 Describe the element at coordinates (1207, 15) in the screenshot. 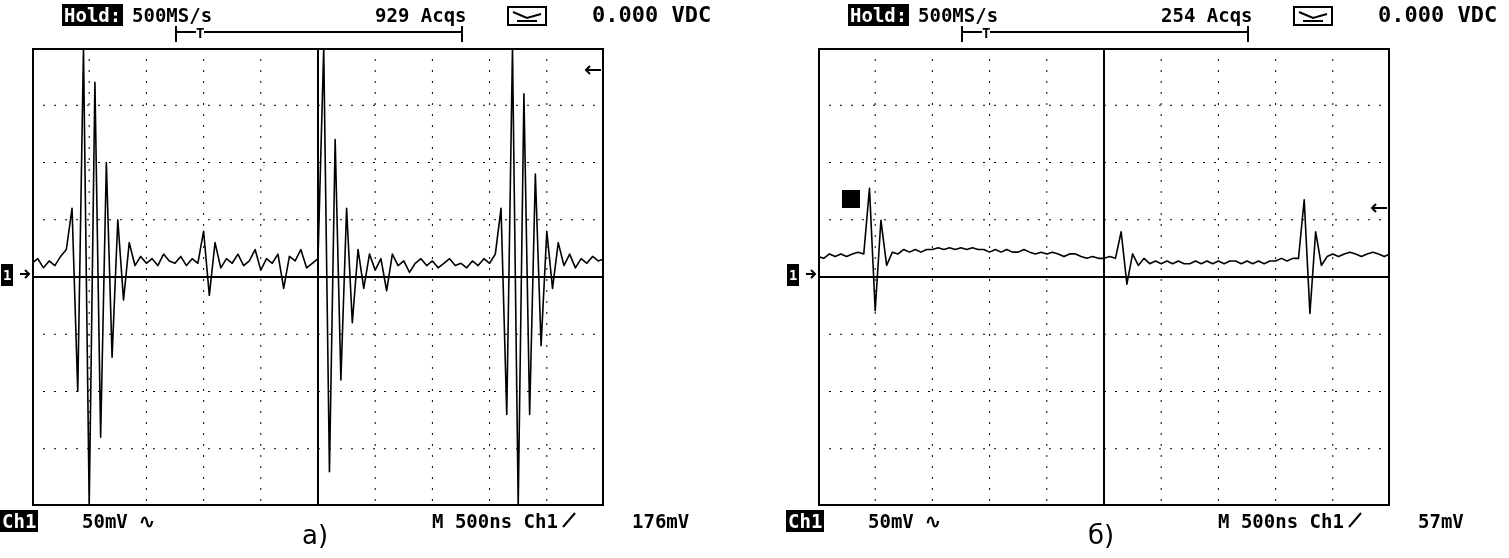

I see `text: 254 Acqs` at that location.